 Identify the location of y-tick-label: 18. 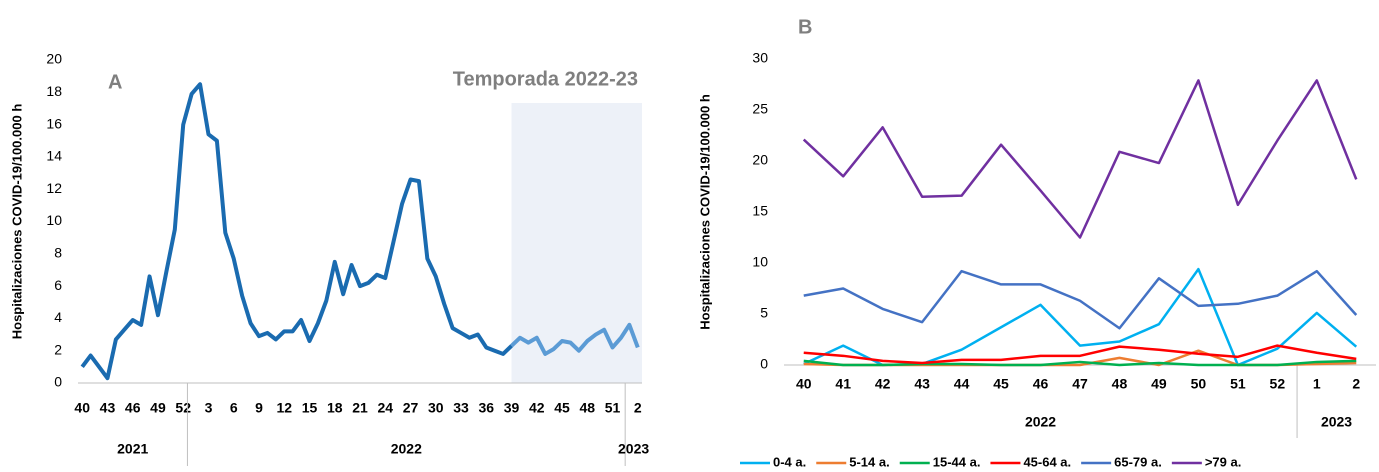
(54, 91).